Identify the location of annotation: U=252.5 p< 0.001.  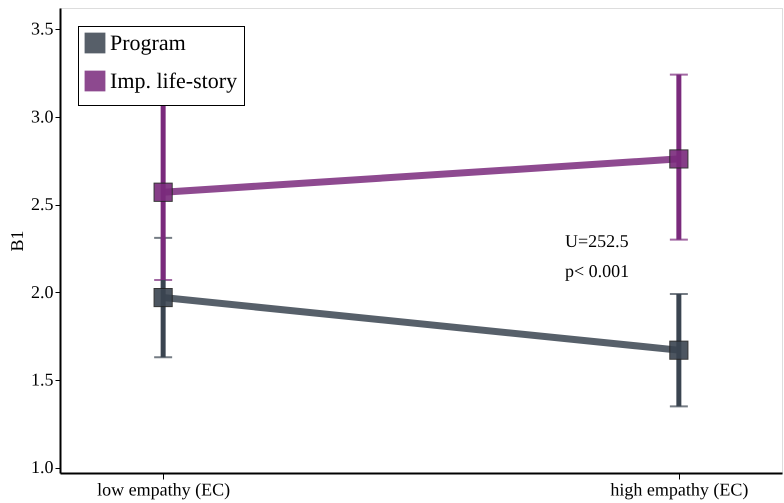
(597, 256).